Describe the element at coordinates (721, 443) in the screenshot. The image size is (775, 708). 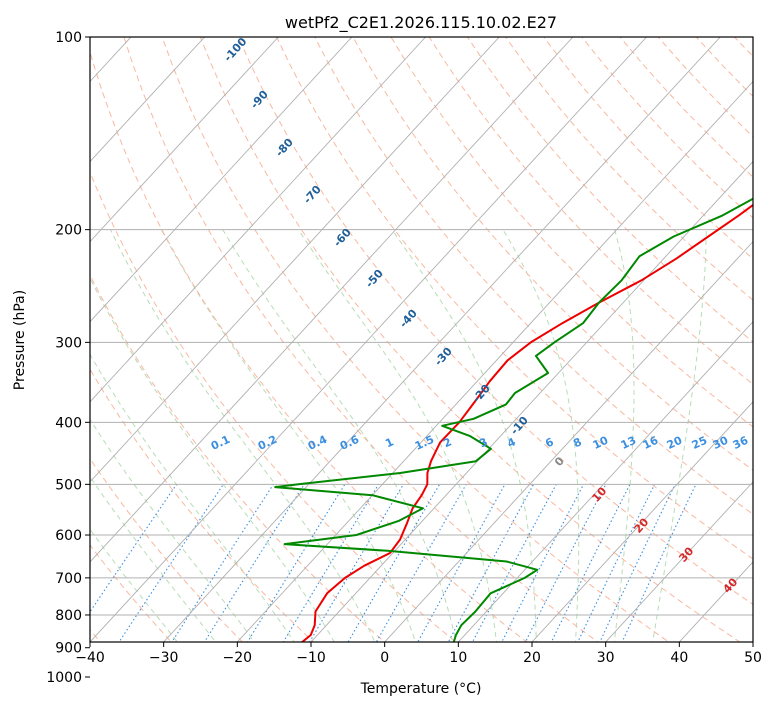
I see `mixing-ratio-label: 30` at that location.